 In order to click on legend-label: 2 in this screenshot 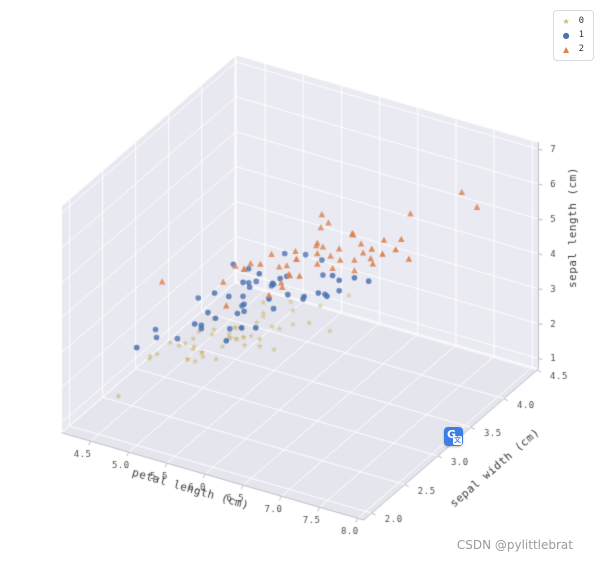, I will do `click(581, 49)`.